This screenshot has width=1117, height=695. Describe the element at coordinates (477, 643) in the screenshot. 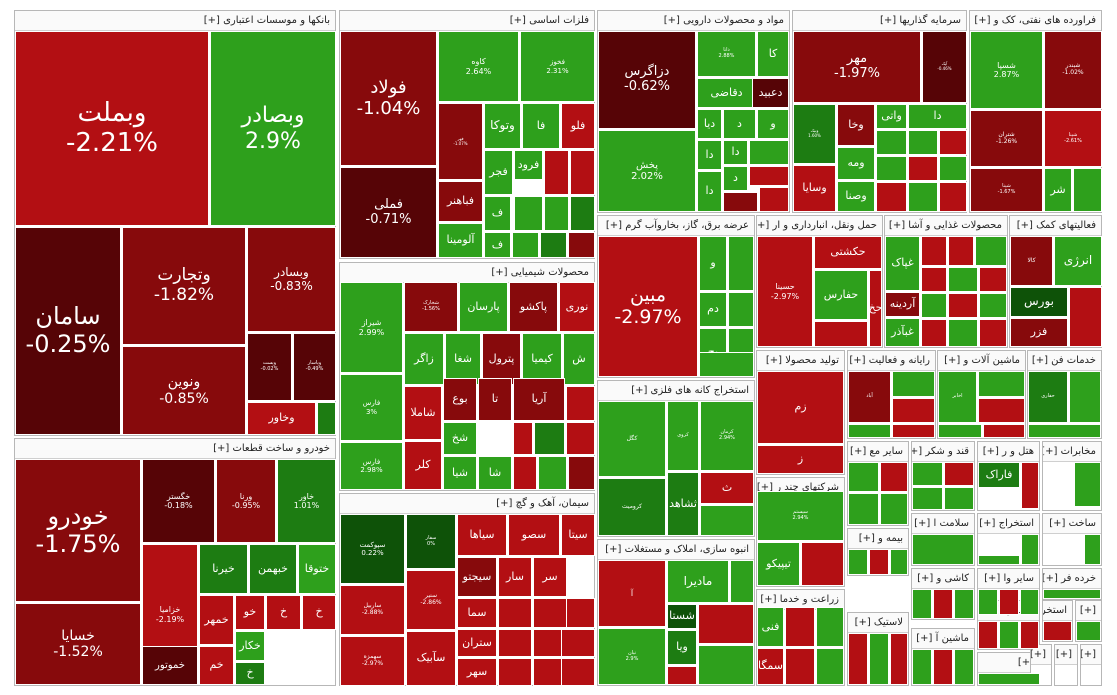

I see `stock-tile: ستران` at that location.